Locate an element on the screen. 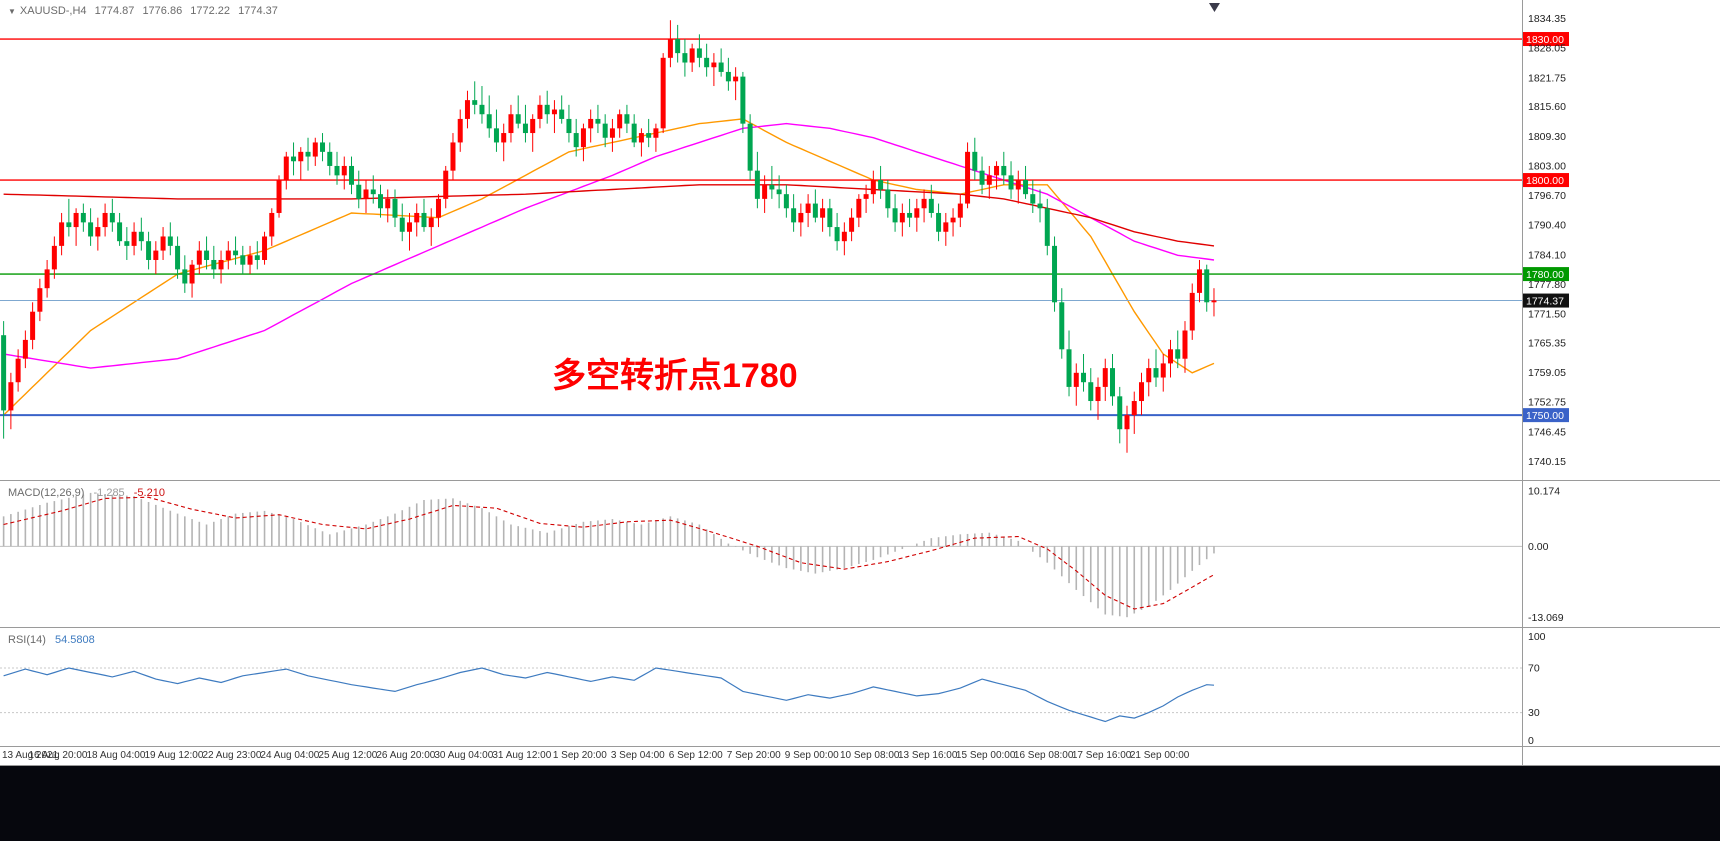 Image resolution: width=1720 pixels, height=841 pixels. symbol-dropdown-icon: ▼ is located at coordinates (12, 11).